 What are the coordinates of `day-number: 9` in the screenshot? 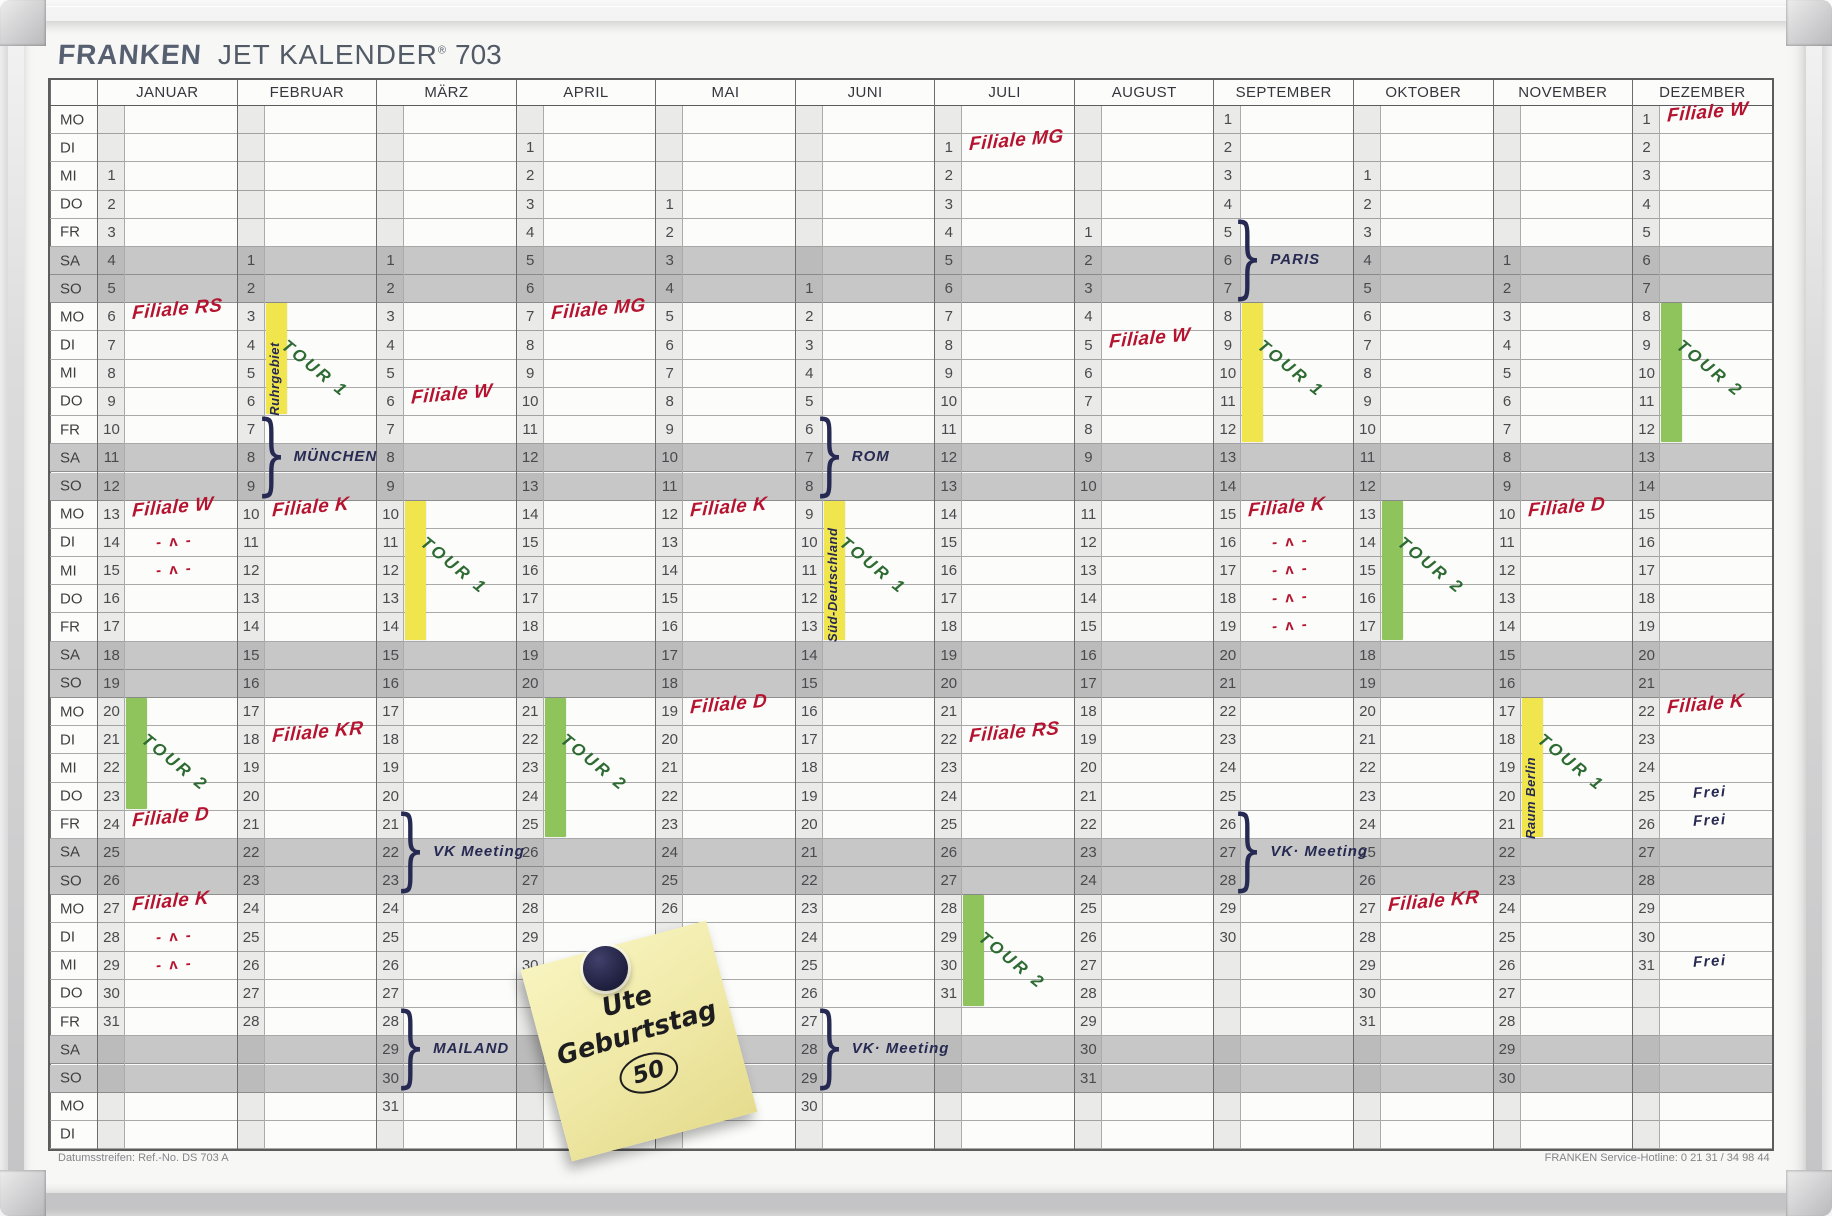 It's located at (948, 373).